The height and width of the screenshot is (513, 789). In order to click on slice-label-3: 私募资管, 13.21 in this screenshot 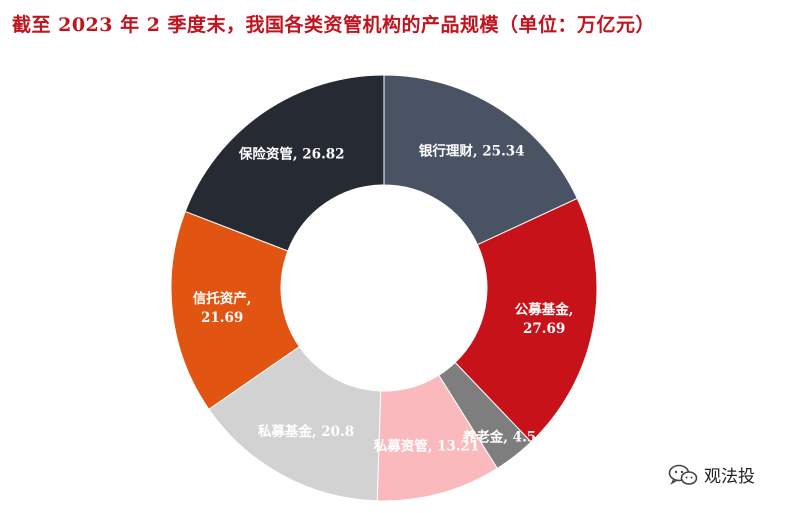, I will do `click(427, 445)`.